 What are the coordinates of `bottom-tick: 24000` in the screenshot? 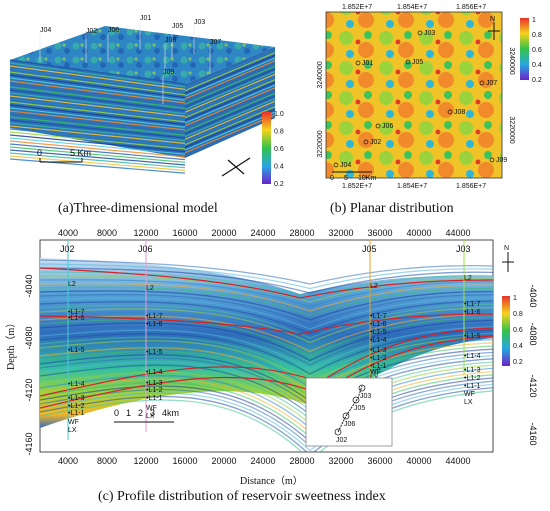 It's located at (262, 461).